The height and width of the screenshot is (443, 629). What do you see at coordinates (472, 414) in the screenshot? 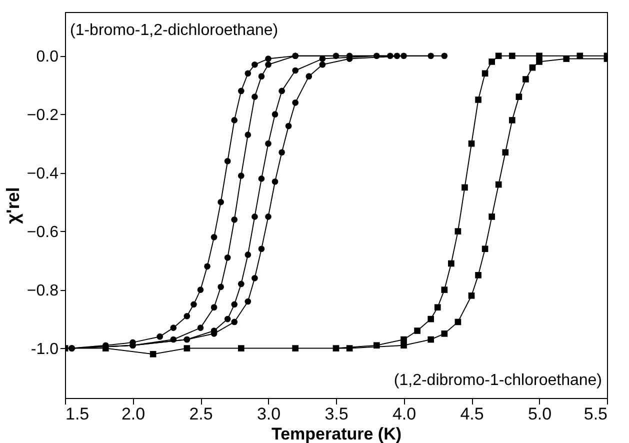
I see `x-tick-label: 4.5` at bounding box center [472, 414].